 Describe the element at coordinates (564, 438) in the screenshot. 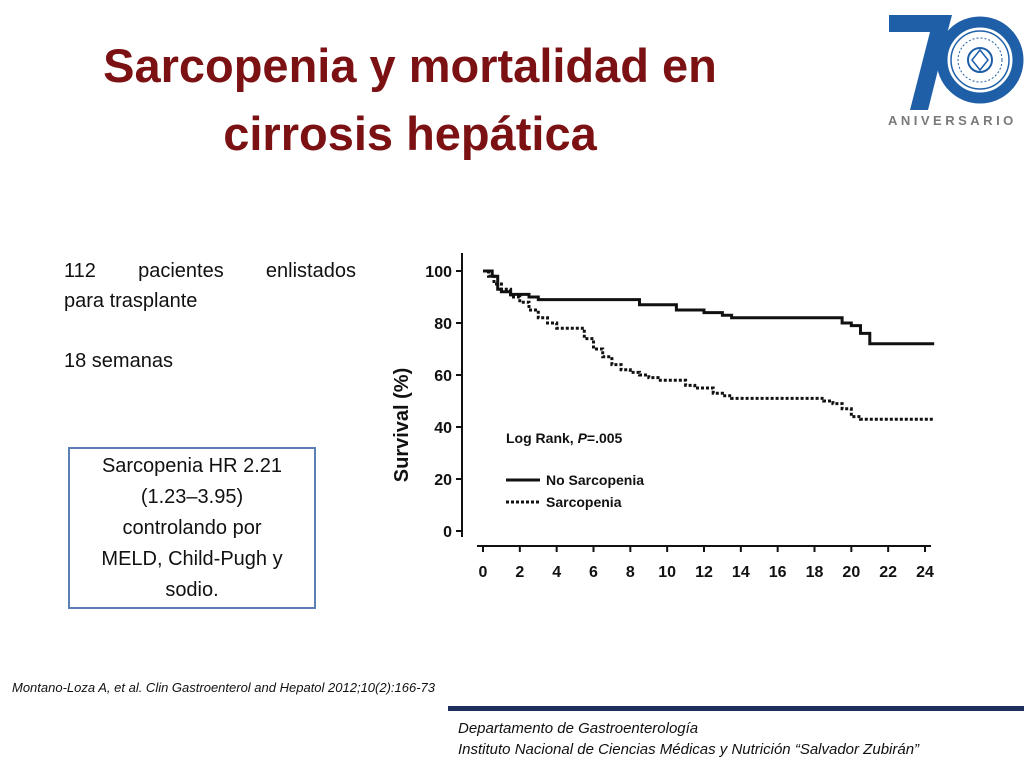

I see `log-rank-annotation: Log Rank, P=.005` at that location.